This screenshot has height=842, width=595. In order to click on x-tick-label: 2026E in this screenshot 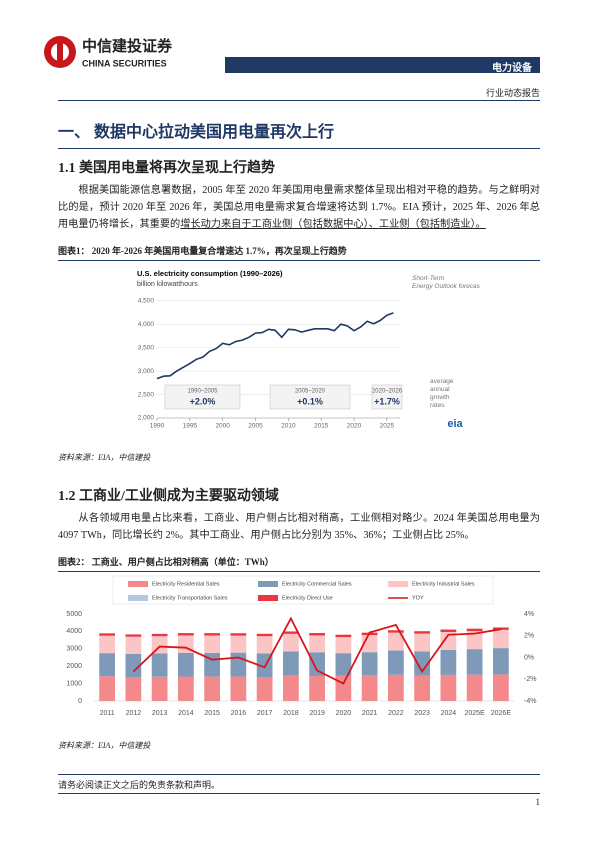, I will do `click(501, 713)`.